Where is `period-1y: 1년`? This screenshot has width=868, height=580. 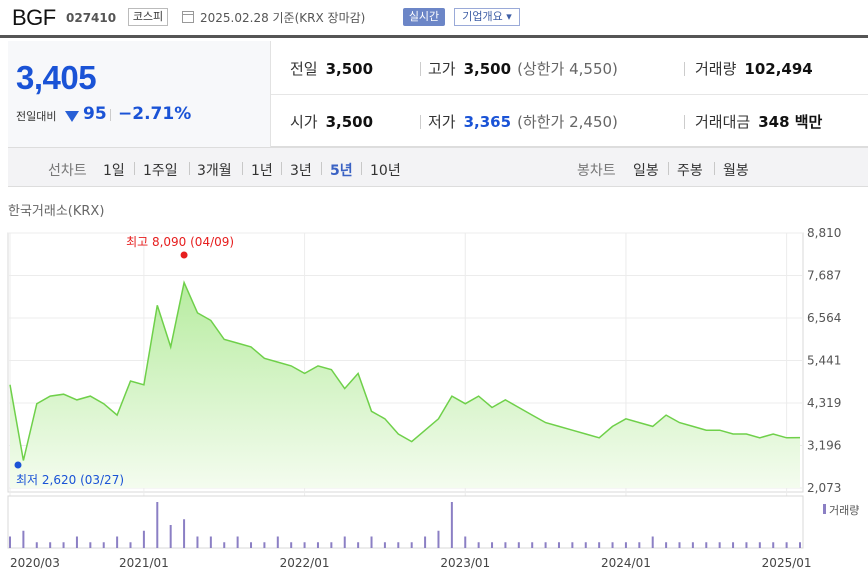 period-1y: 1년 is located at coordinates (262, 171).